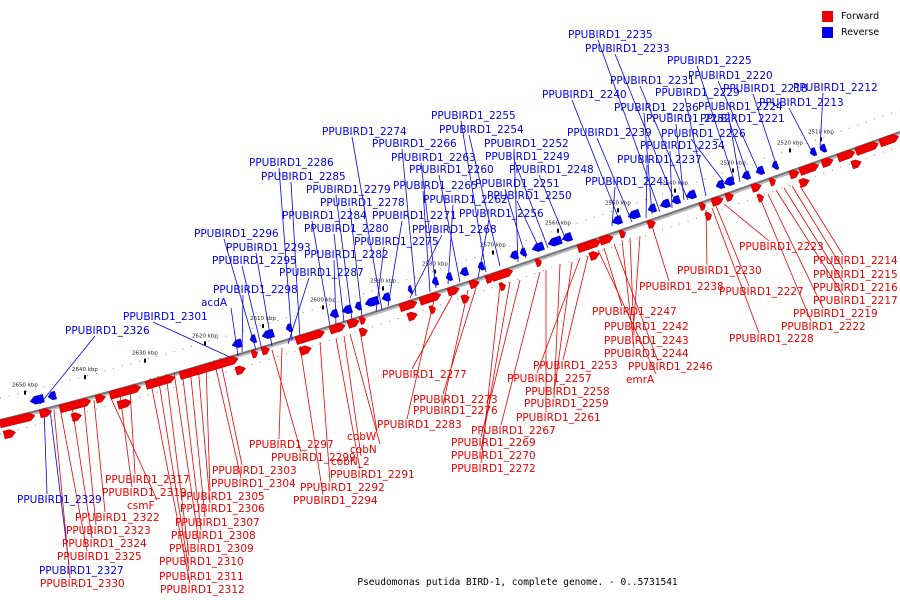  I want to click on forward-gene-label: PPUBIRD1_2244, so click(646, 354).